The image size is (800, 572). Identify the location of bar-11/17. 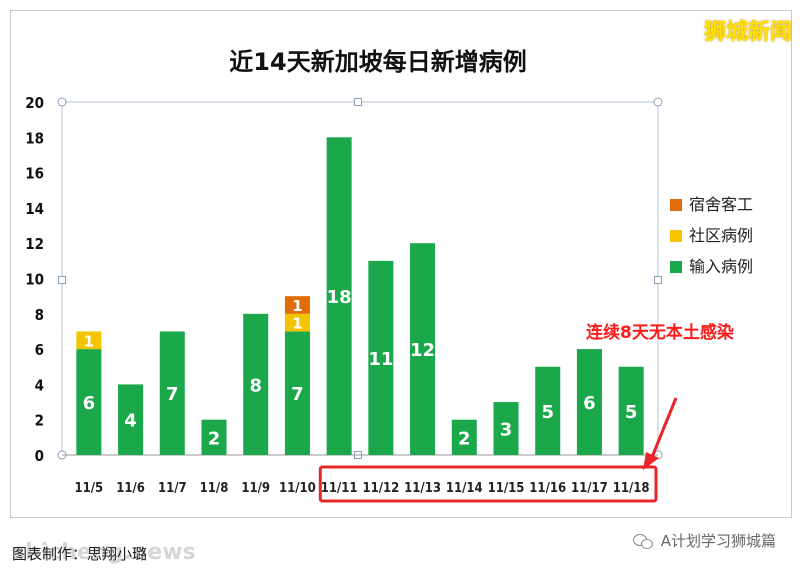
(589, 402).